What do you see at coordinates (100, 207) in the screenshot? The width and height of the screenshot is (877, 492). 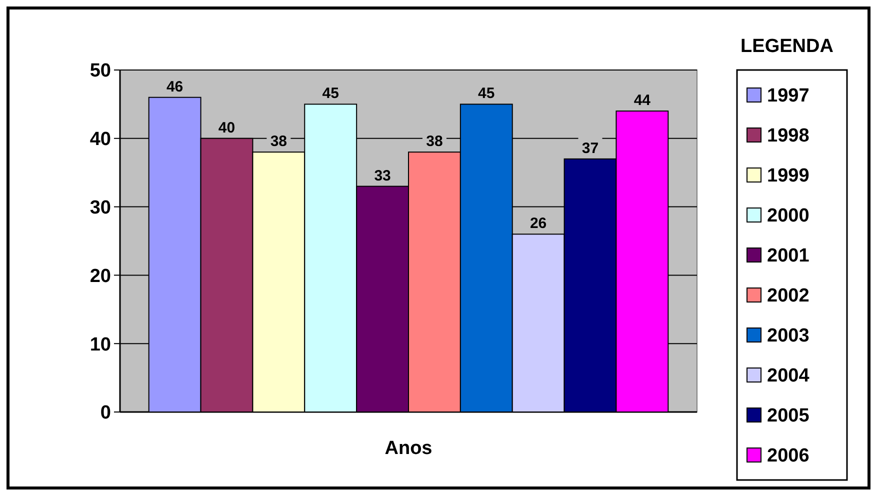 I see `y-tick-label: 30` at bounding box center [100, 207].